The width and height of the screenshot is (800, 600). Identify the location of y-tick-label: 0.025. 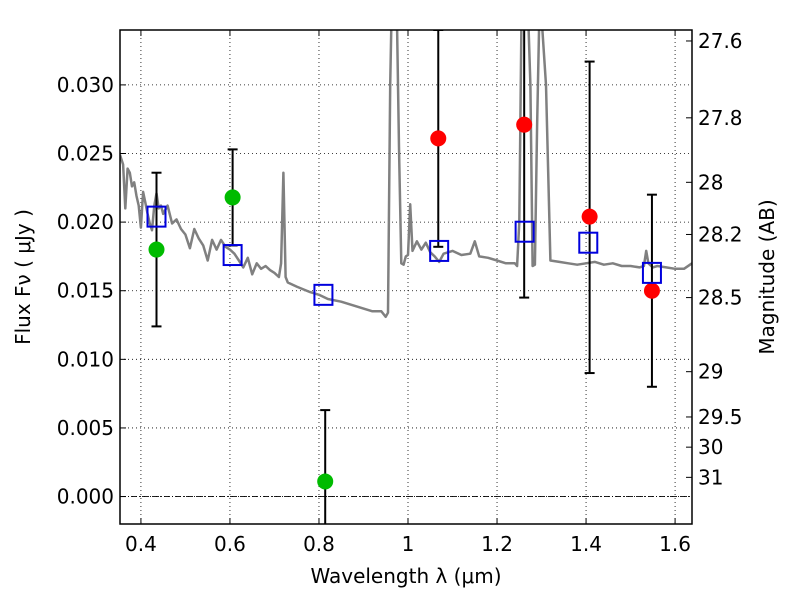
(85, 154).